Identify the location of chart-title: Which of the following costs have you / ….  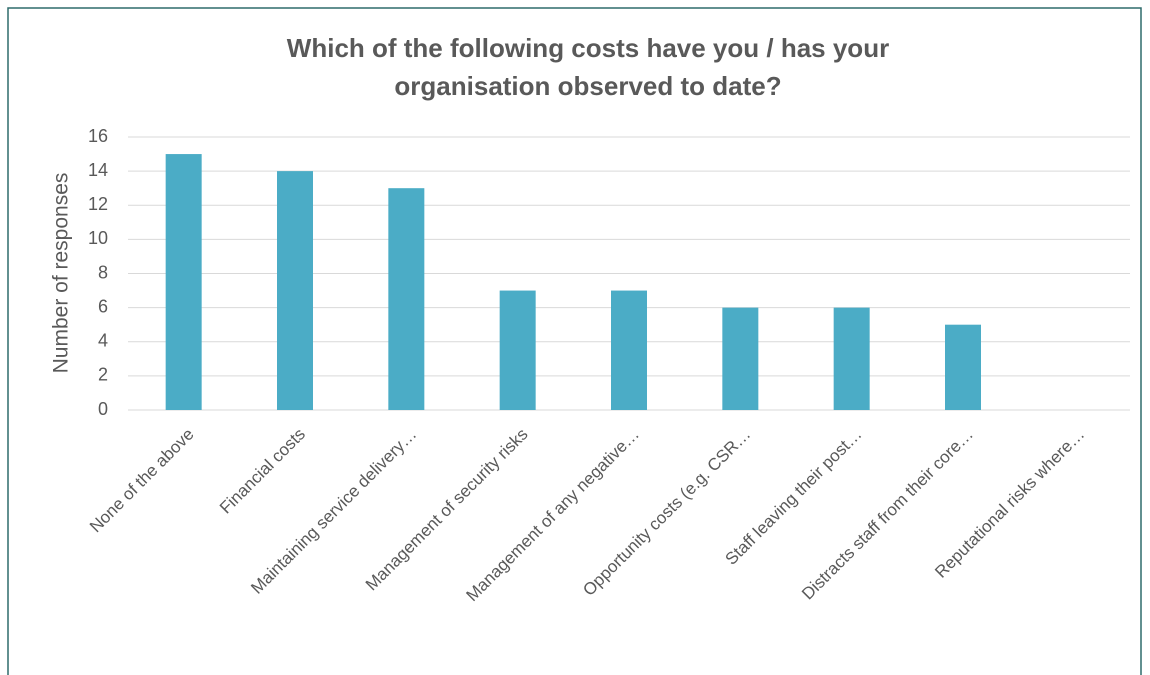
(588, 48).